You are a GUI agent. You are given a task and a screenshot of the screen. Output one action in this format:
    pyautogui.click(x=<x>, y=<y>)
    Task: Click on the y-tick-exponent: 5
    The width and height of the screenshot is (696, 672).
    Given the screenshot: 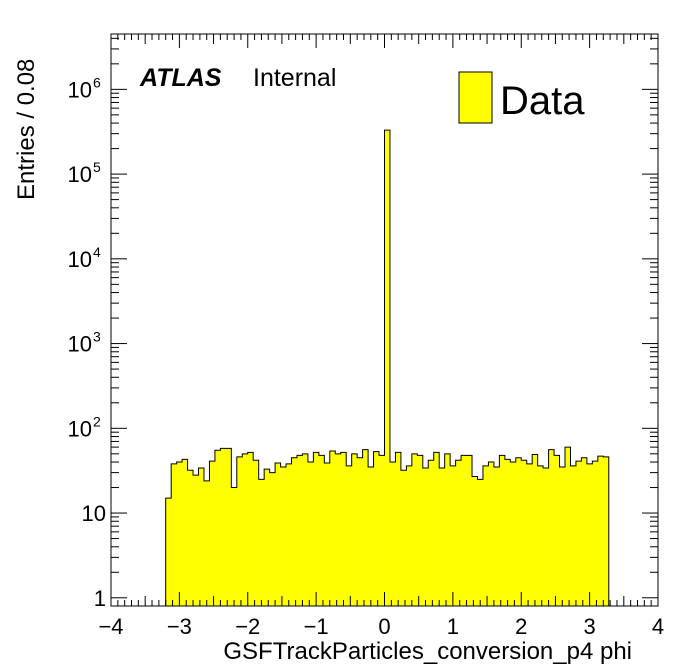 What is the action you would take?
    pyautogui.click(x=97, y=167)
    